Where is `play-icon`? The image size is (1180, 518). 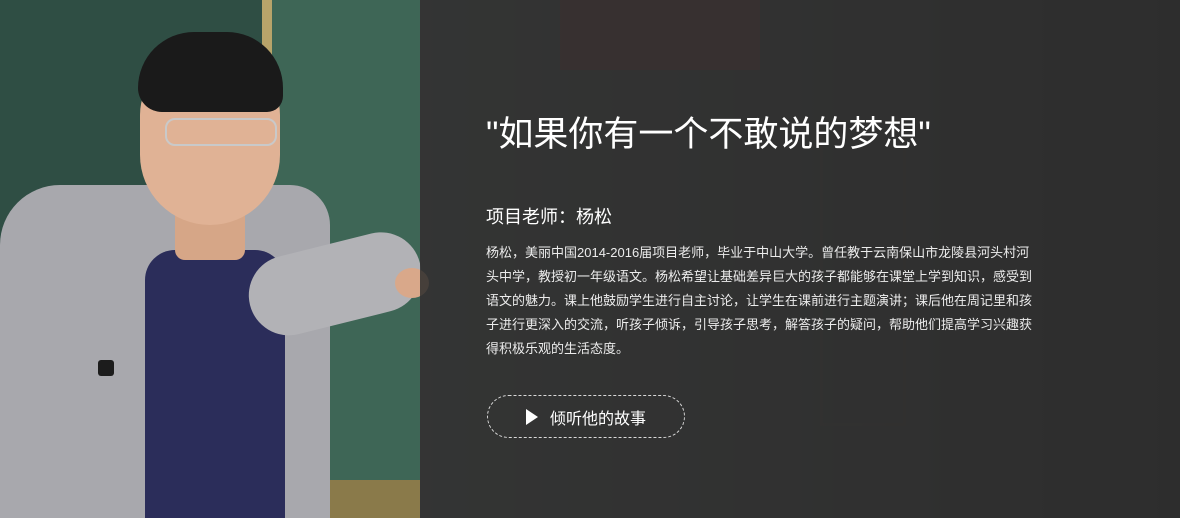
play-icon is located at coordinates (531, 416).